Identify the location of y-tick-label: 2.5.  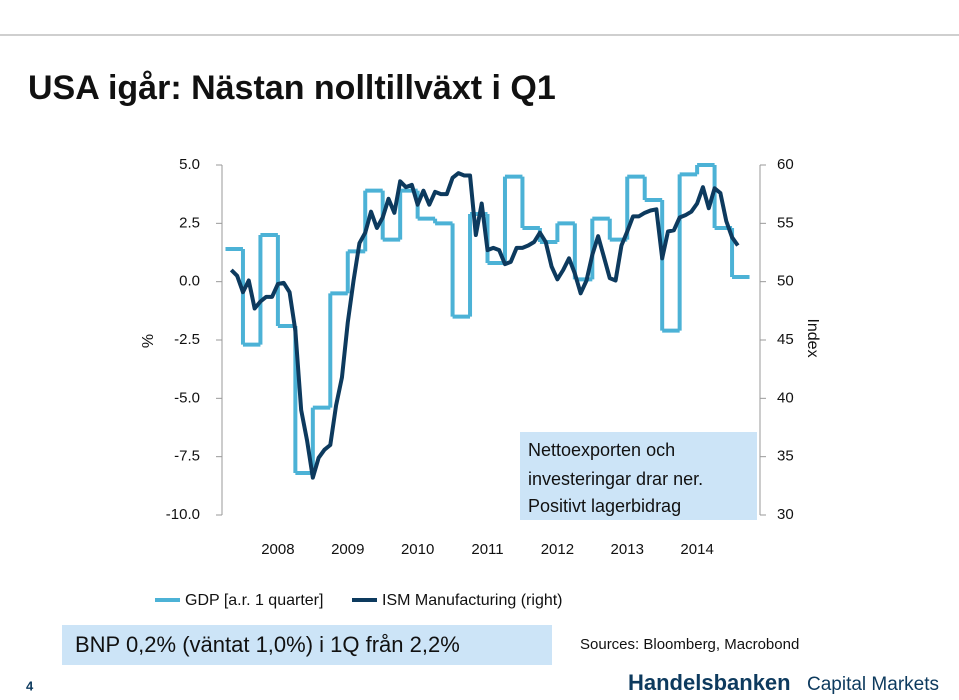
(189, 222).